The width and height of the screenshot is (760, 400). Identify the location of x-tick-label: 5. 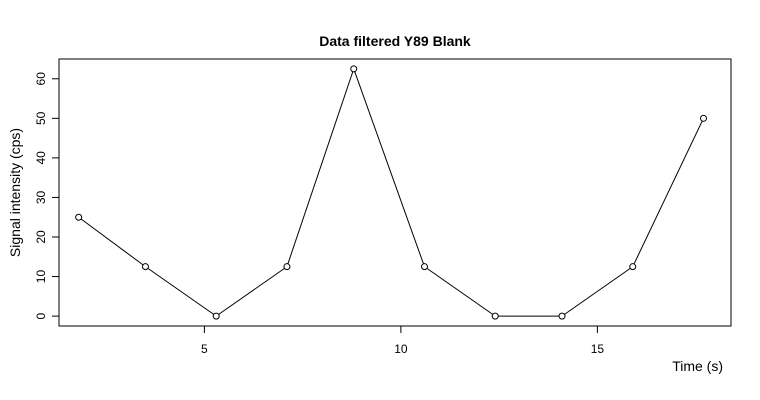
(204, 349).